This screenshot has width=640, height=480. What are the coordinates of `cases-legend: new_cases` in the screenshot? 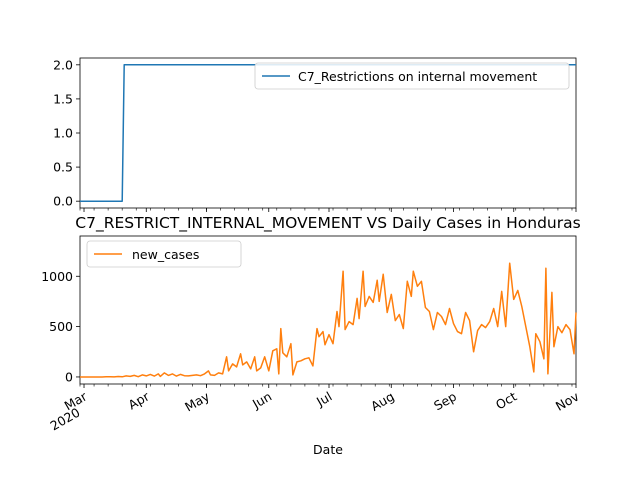 It's located at (164, 254).